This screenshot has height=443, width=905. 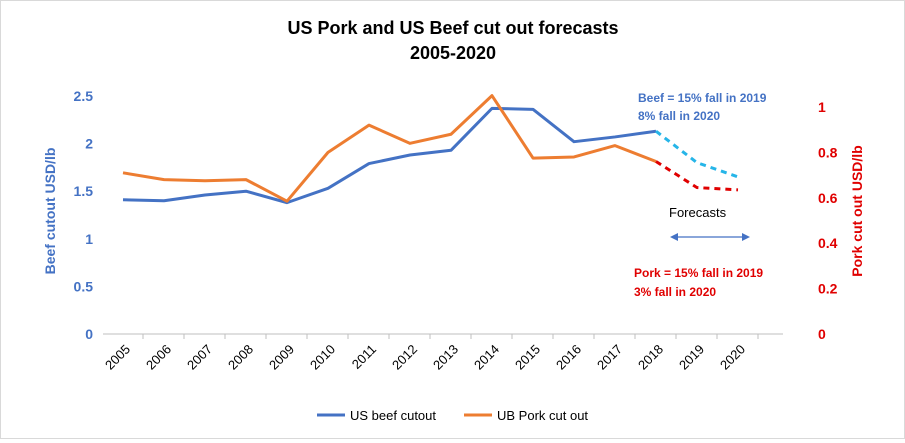 What do you see at coordinates (675, 292) in the screenshot?
I see `pork-annotation-line2: 3% fall in 2020` at bounding box center [675, 292].